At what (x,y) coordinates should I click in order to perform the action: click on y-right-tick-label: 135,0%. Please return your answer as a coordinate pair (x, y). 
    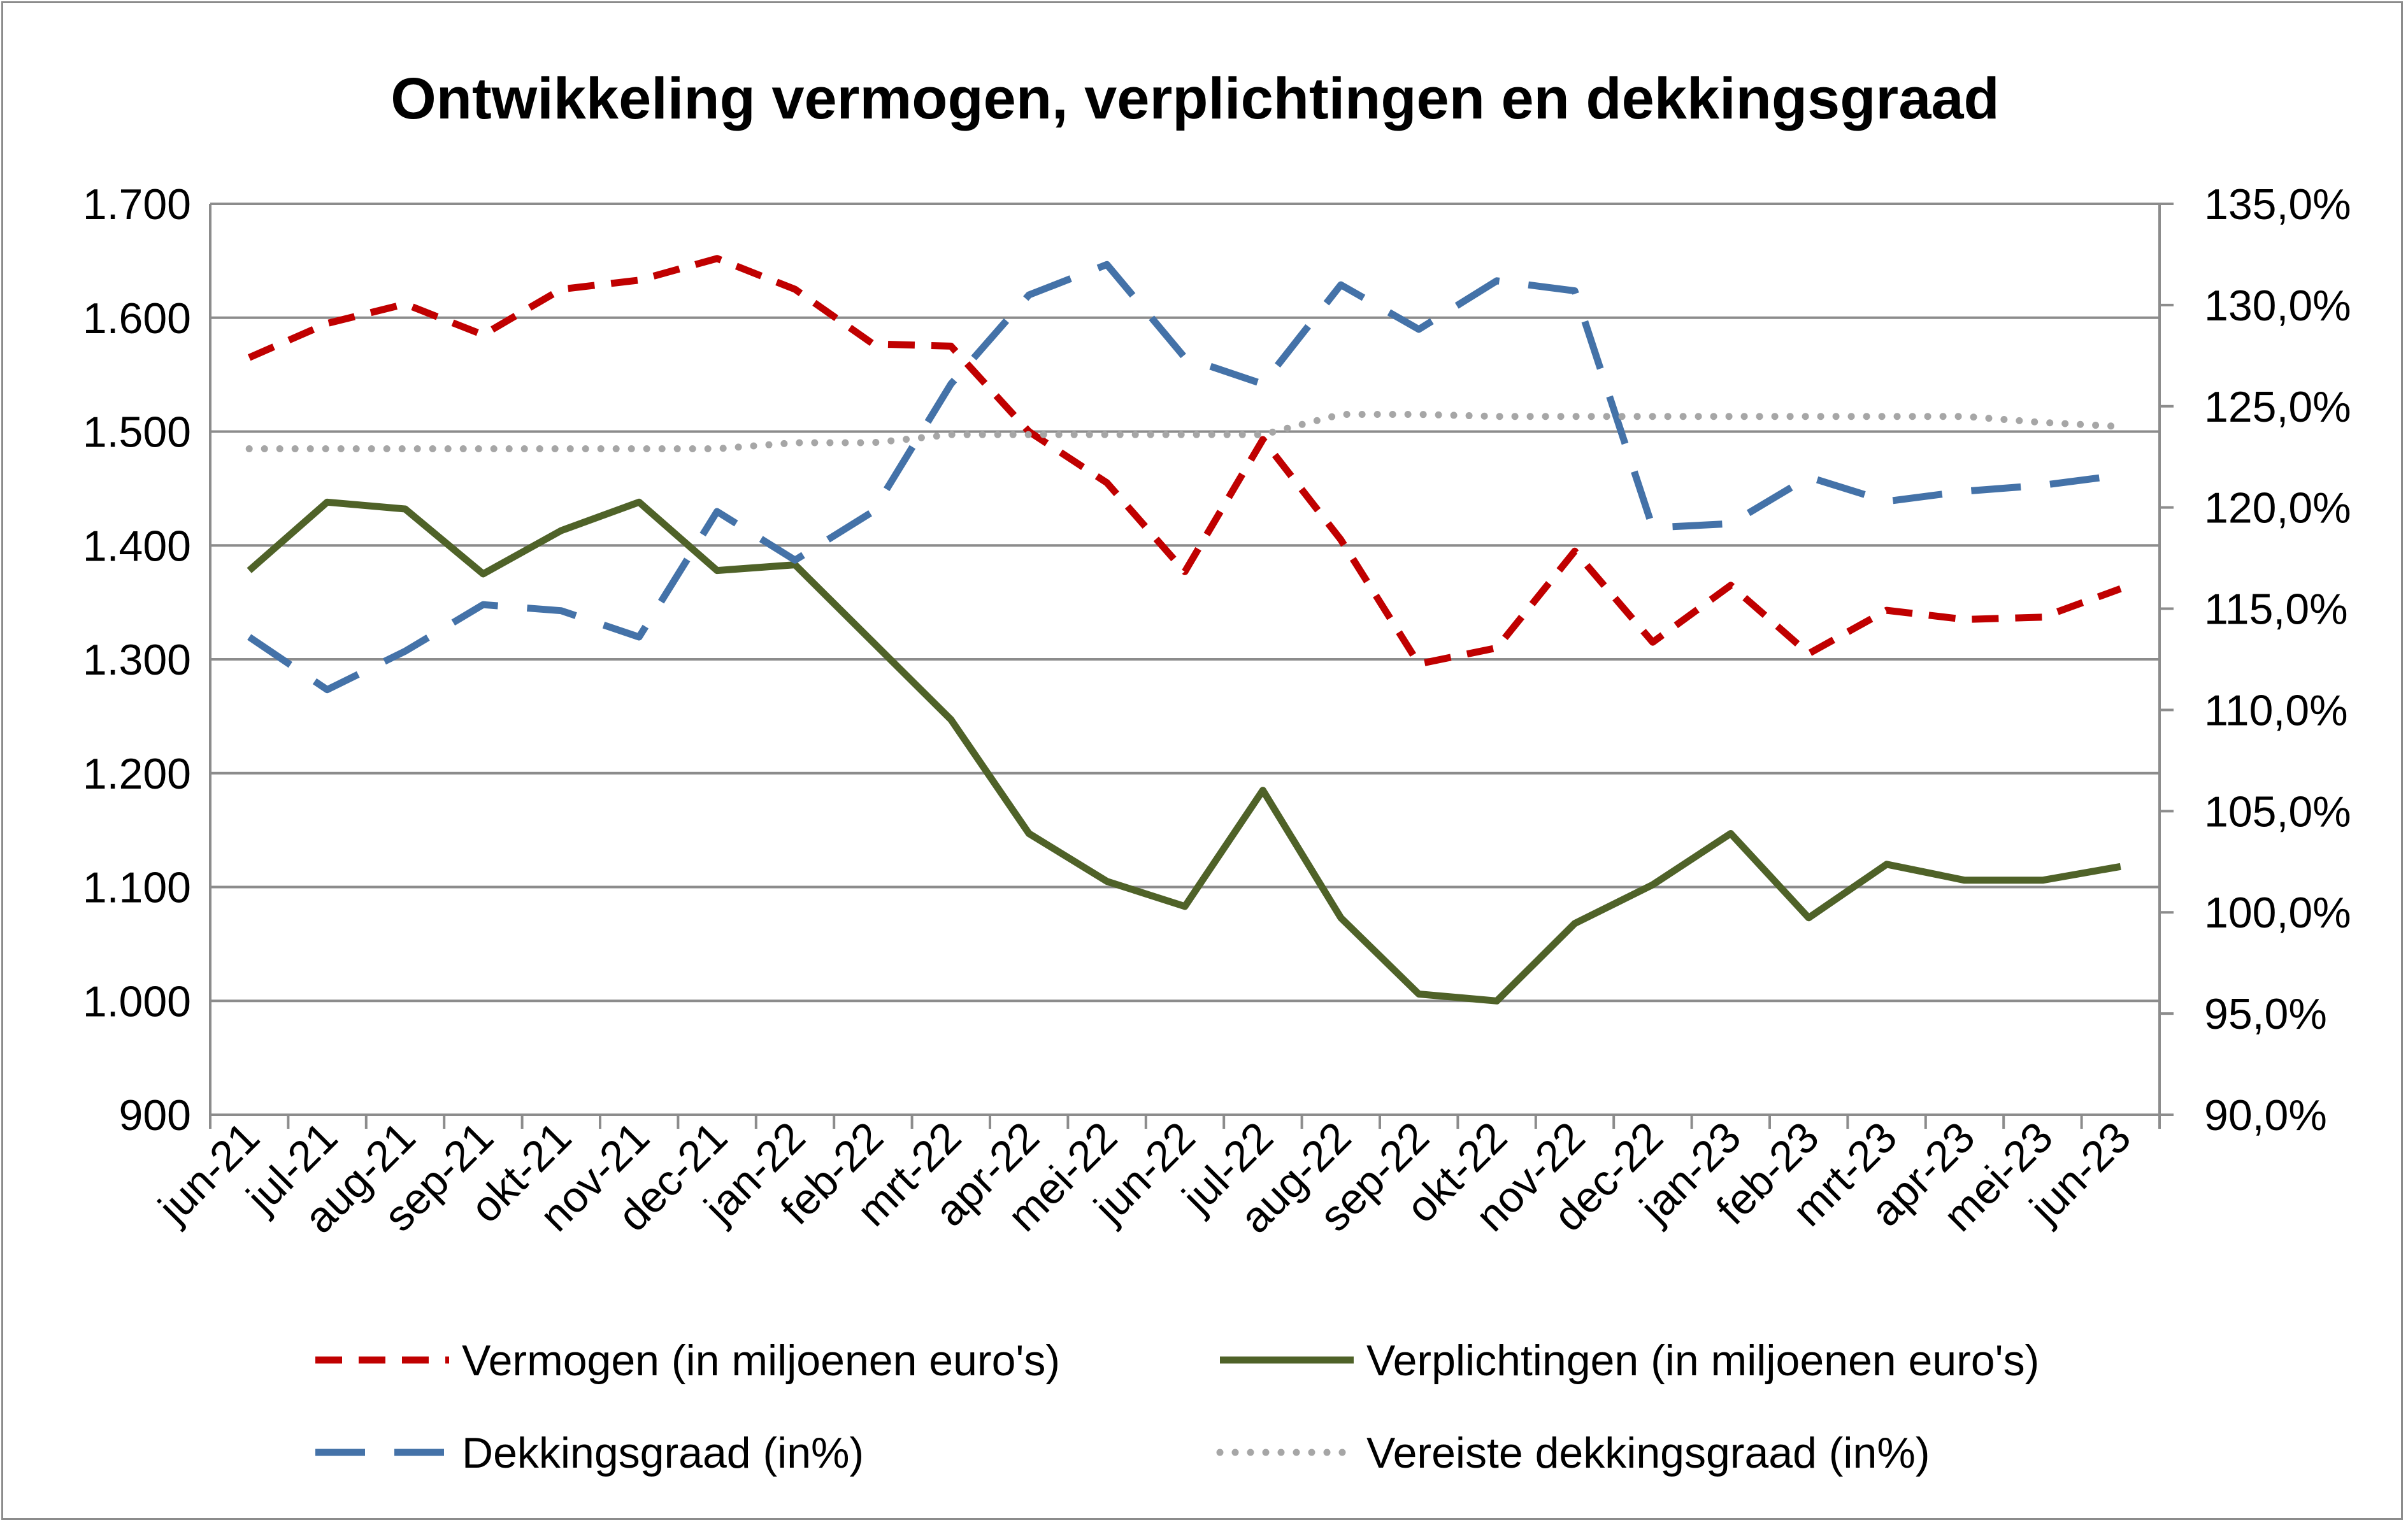
    Looking at the image, I should click on (2277, 204).